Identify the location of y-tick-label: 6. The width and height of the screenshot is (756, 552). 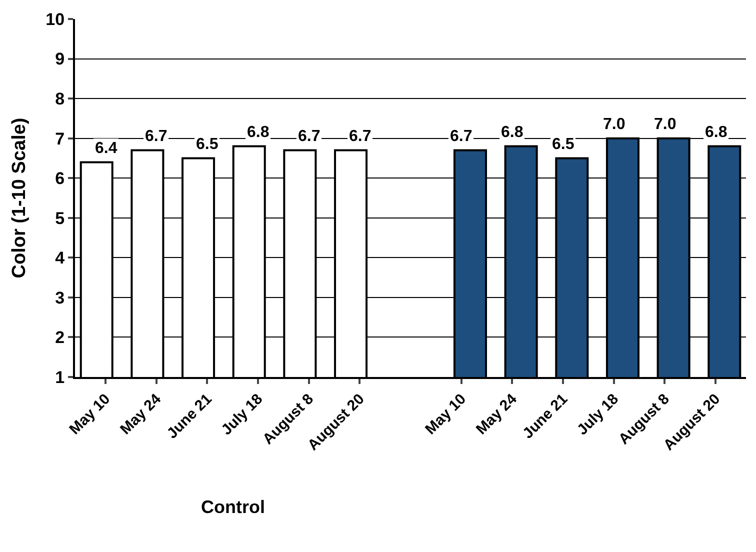
(60, 178).